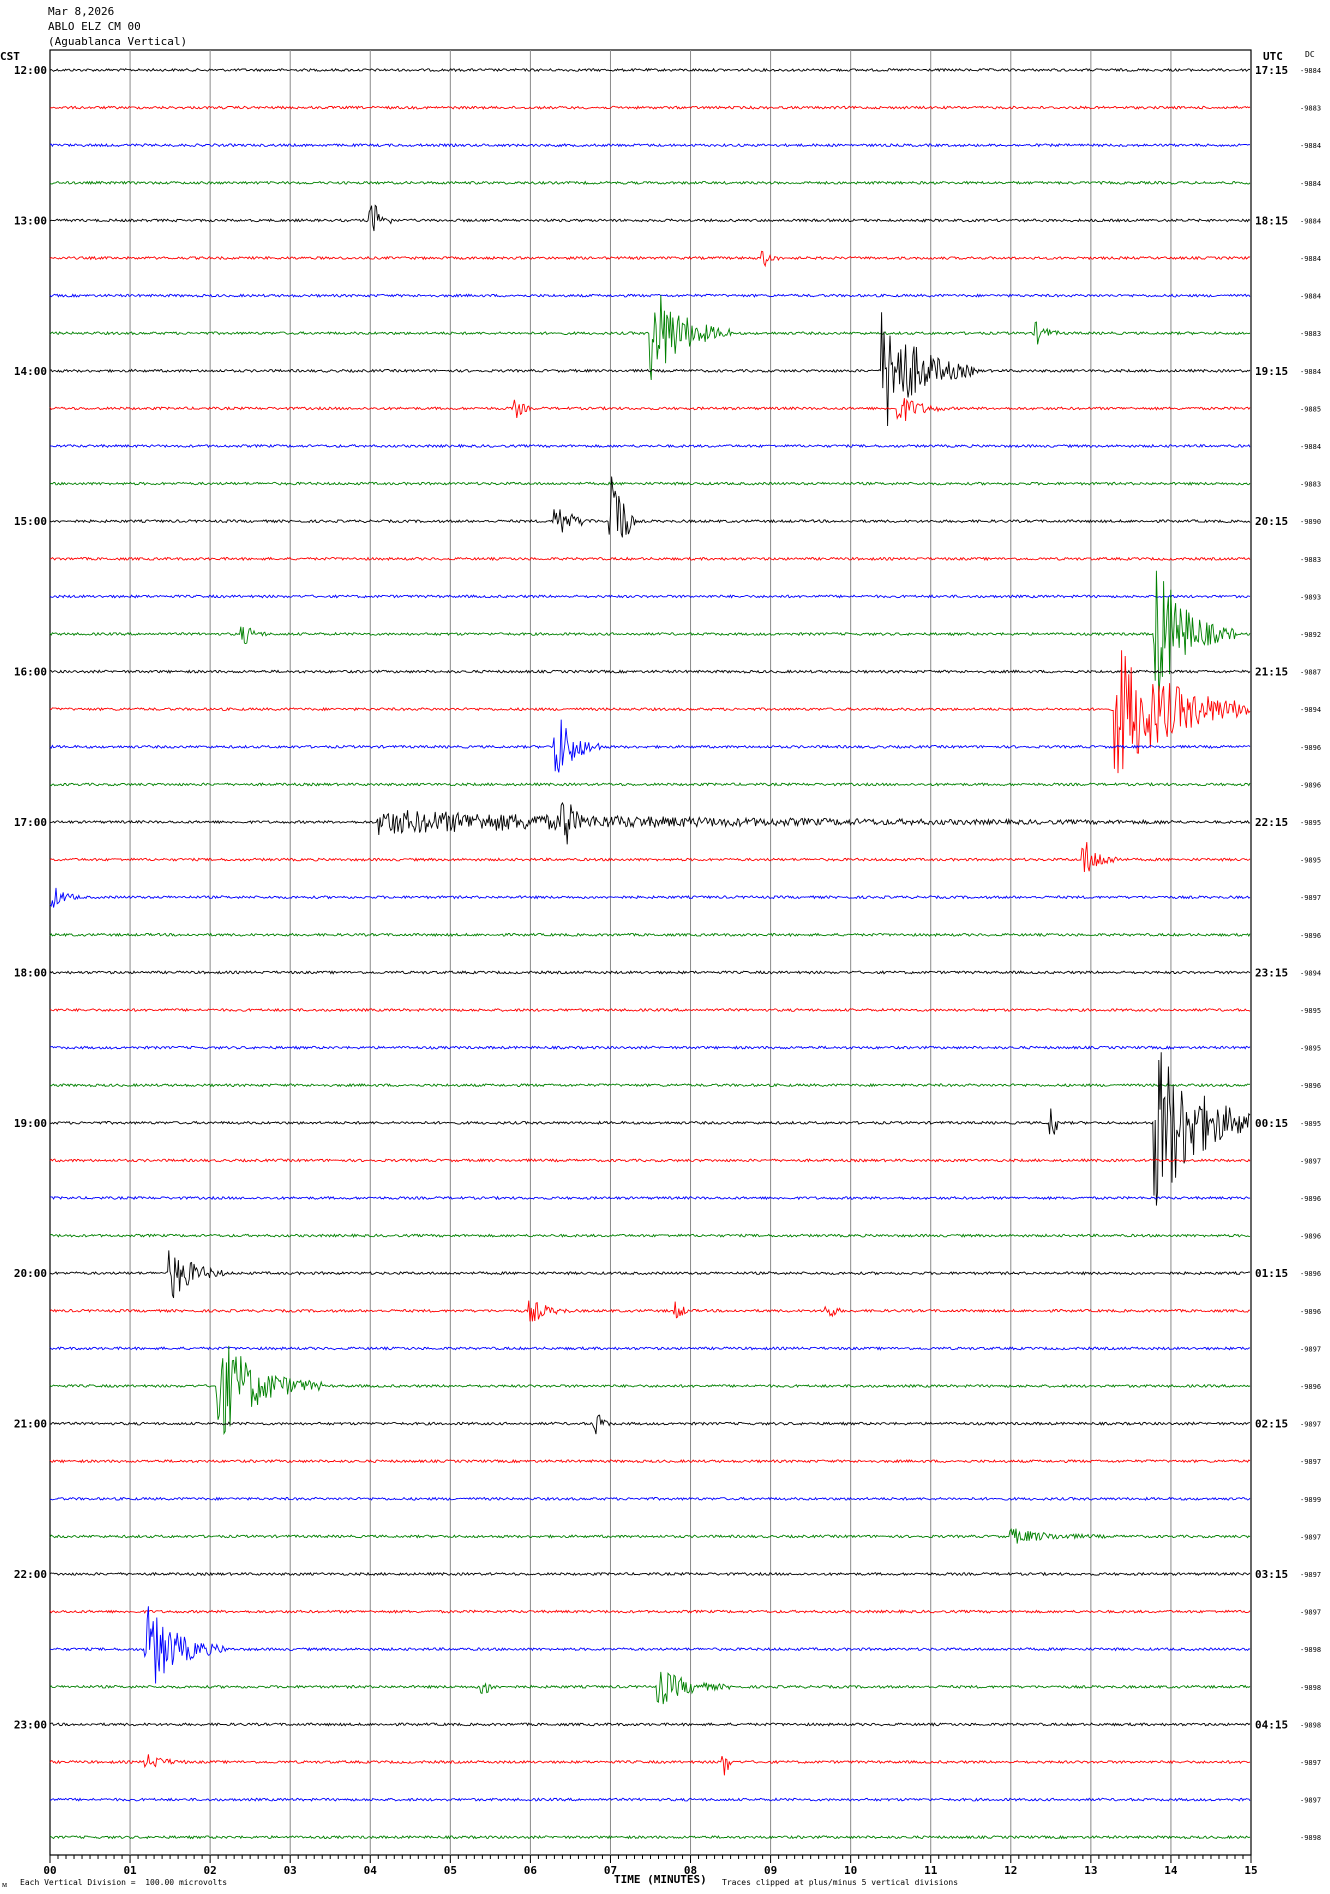 This screenshot has width=1330, height=1894. What do you see at coordinates (660, 1879) in the screenshot?
I see `x-axis-title: TIME (MINUTES)` at bounding box center [660, 1879].